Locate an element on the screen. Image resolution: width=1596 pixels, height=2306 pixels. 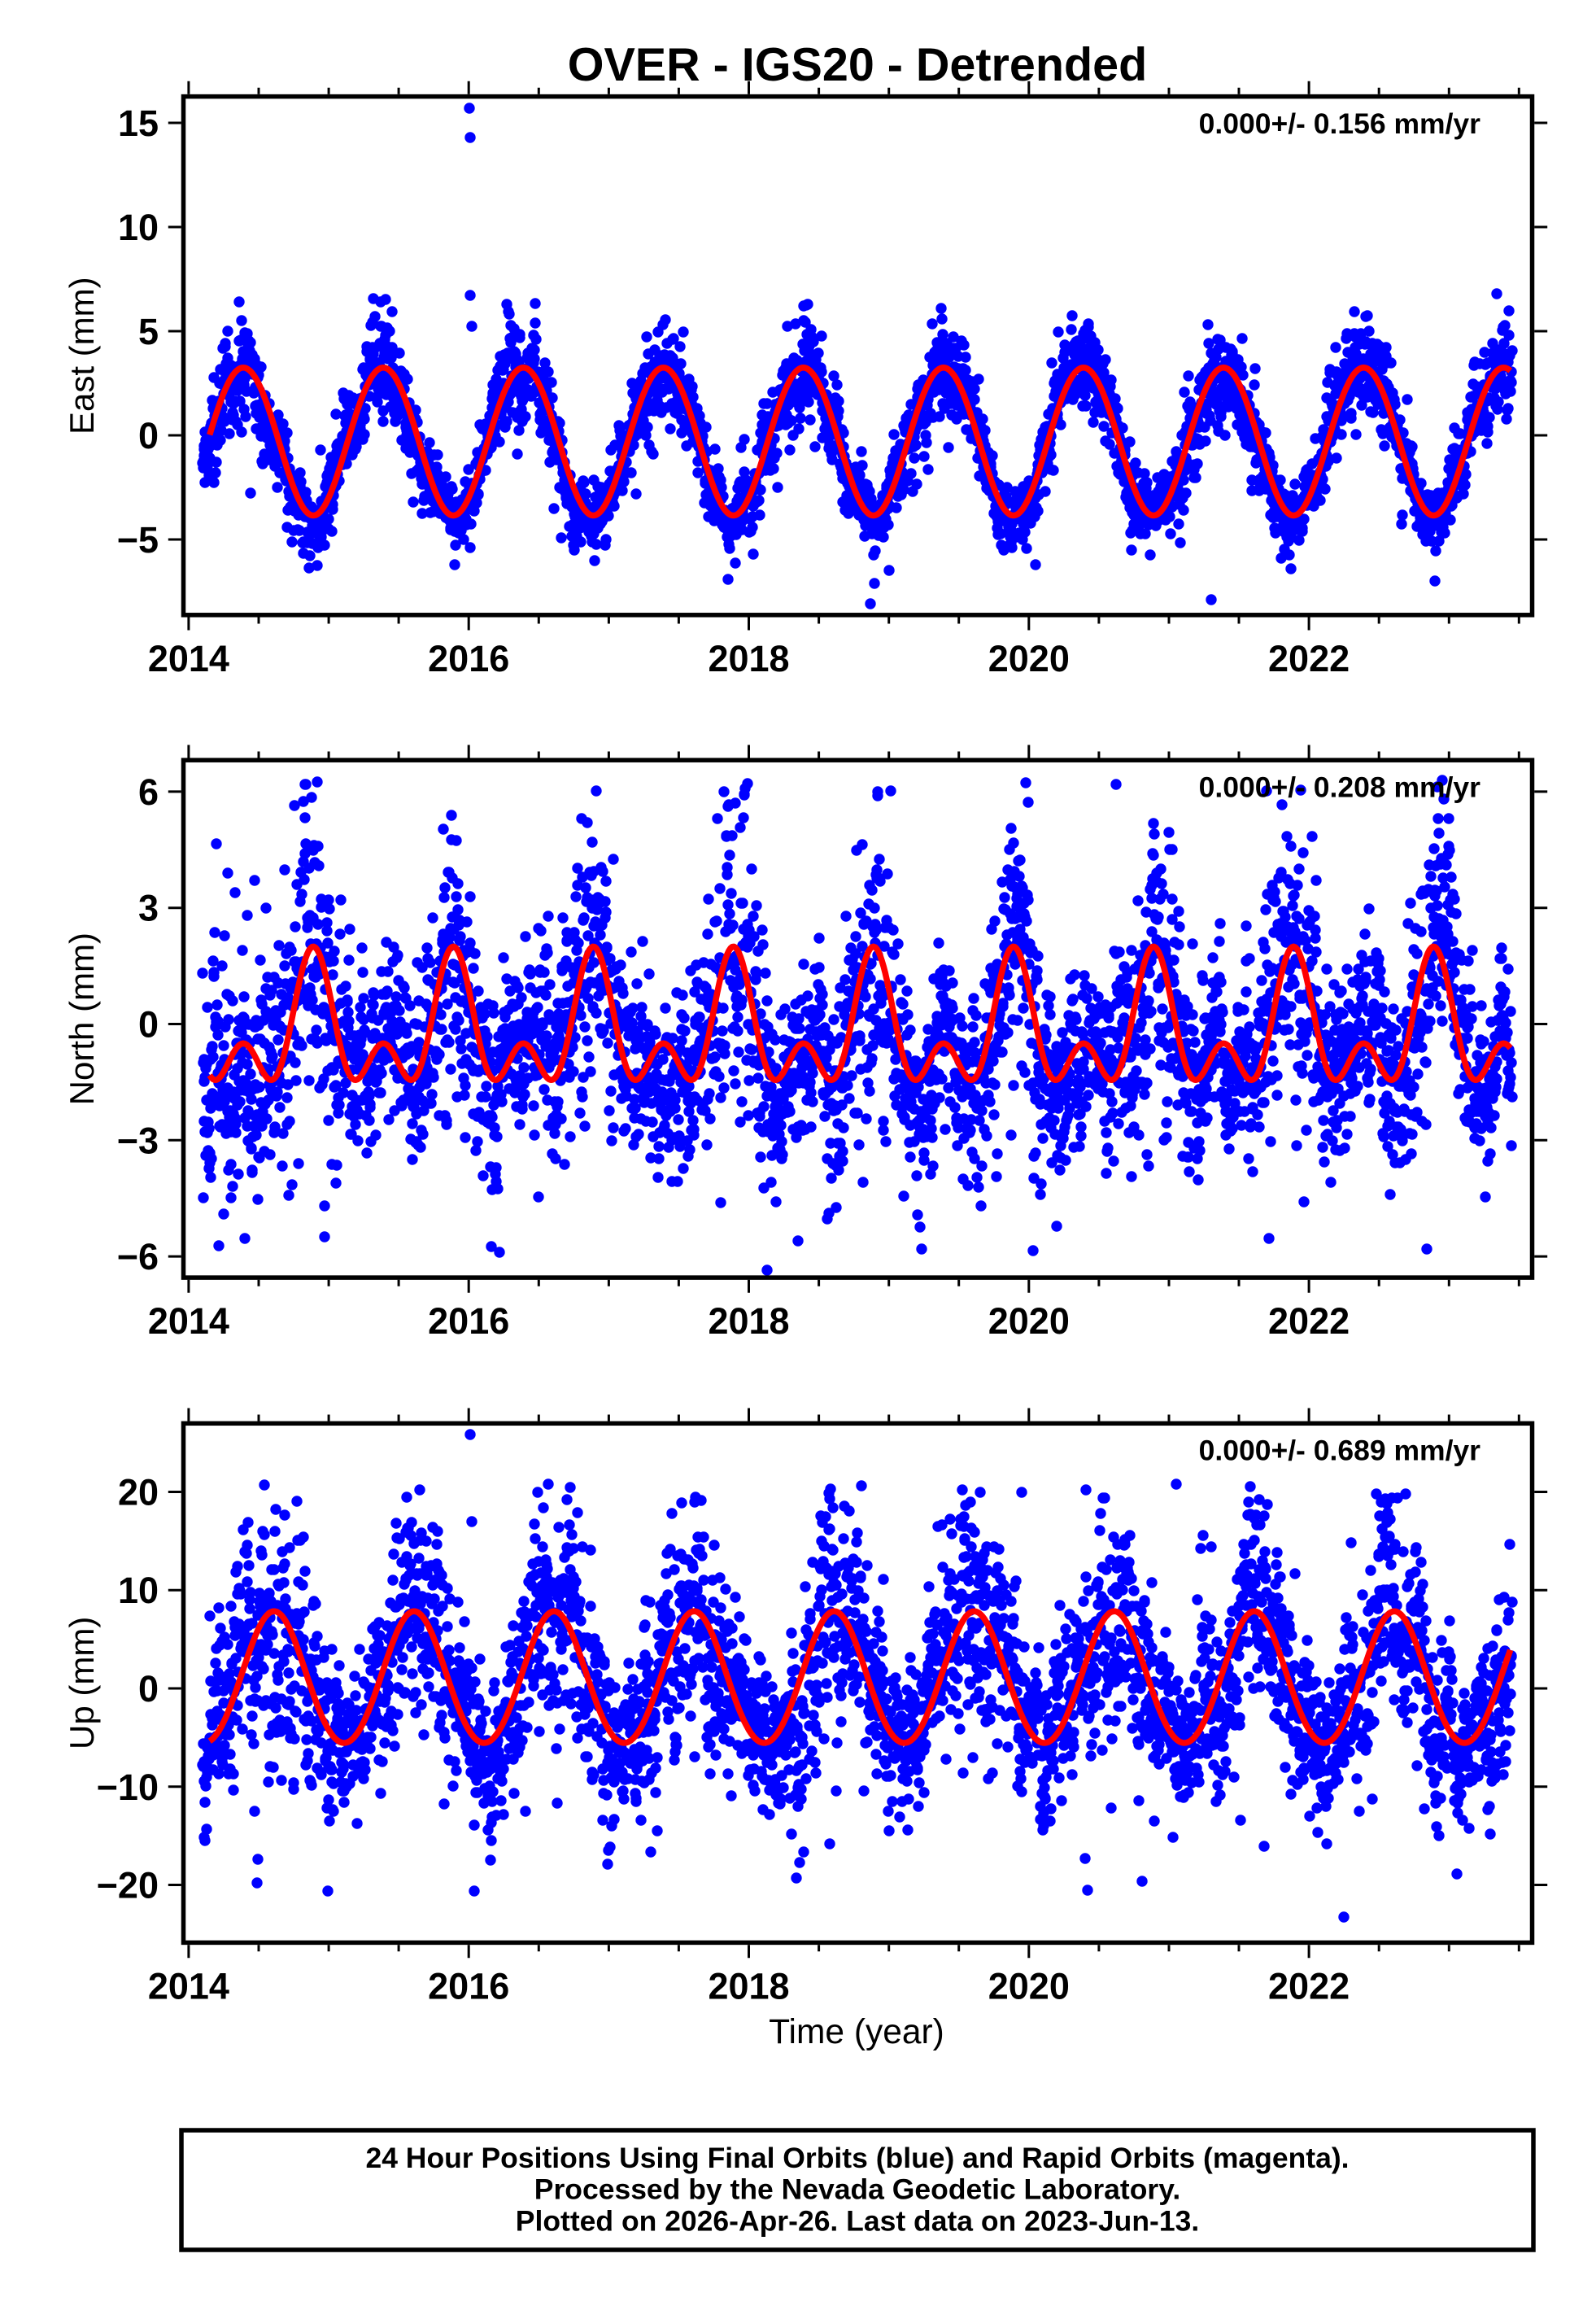
svg-text: −6 is located at coordinates (138, 1256).